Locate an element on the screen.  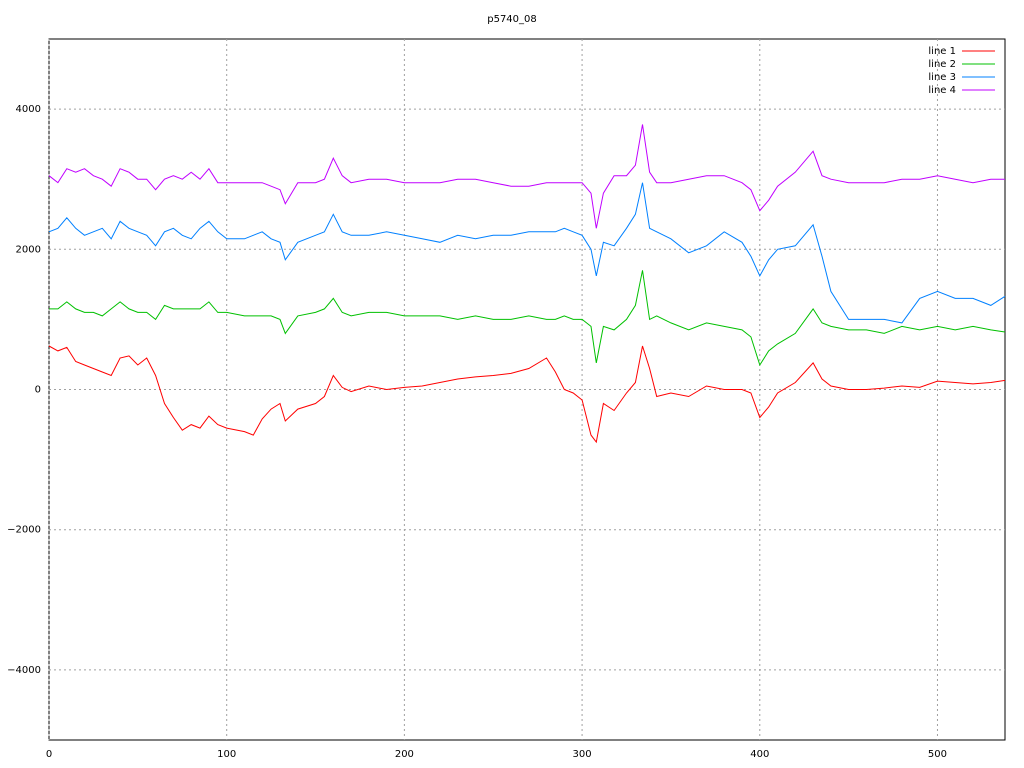
legend-label: line 3 is located at coordinates (942, 77).